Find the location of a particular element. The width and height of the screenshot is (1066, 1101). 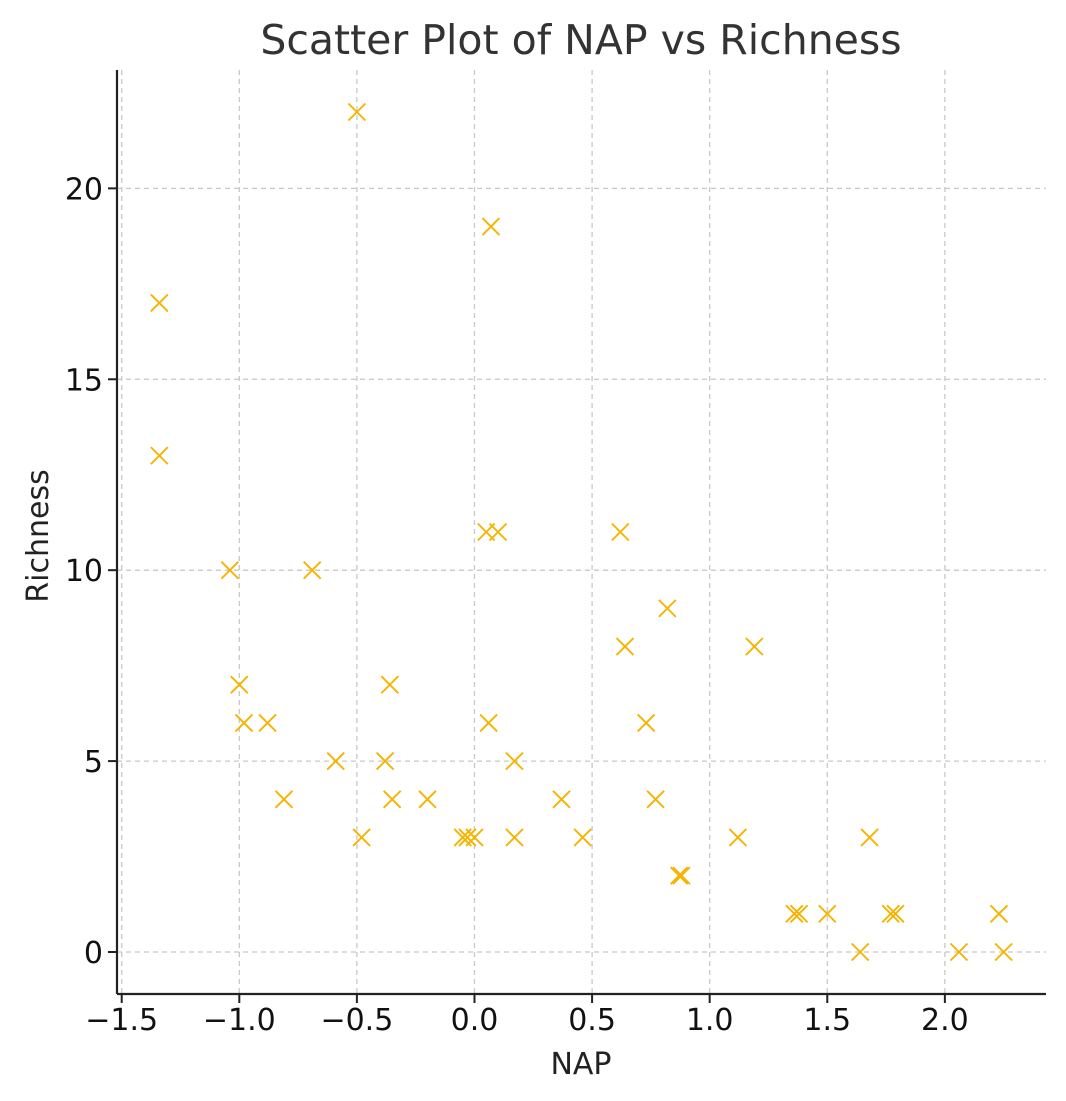

x-tick-label: 1.5 is located at coordinates (827, 1020).